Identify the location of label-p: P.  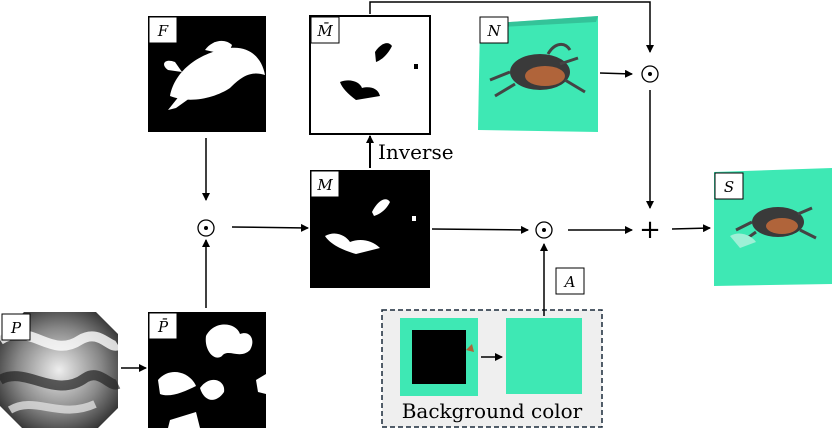
(16, 328).